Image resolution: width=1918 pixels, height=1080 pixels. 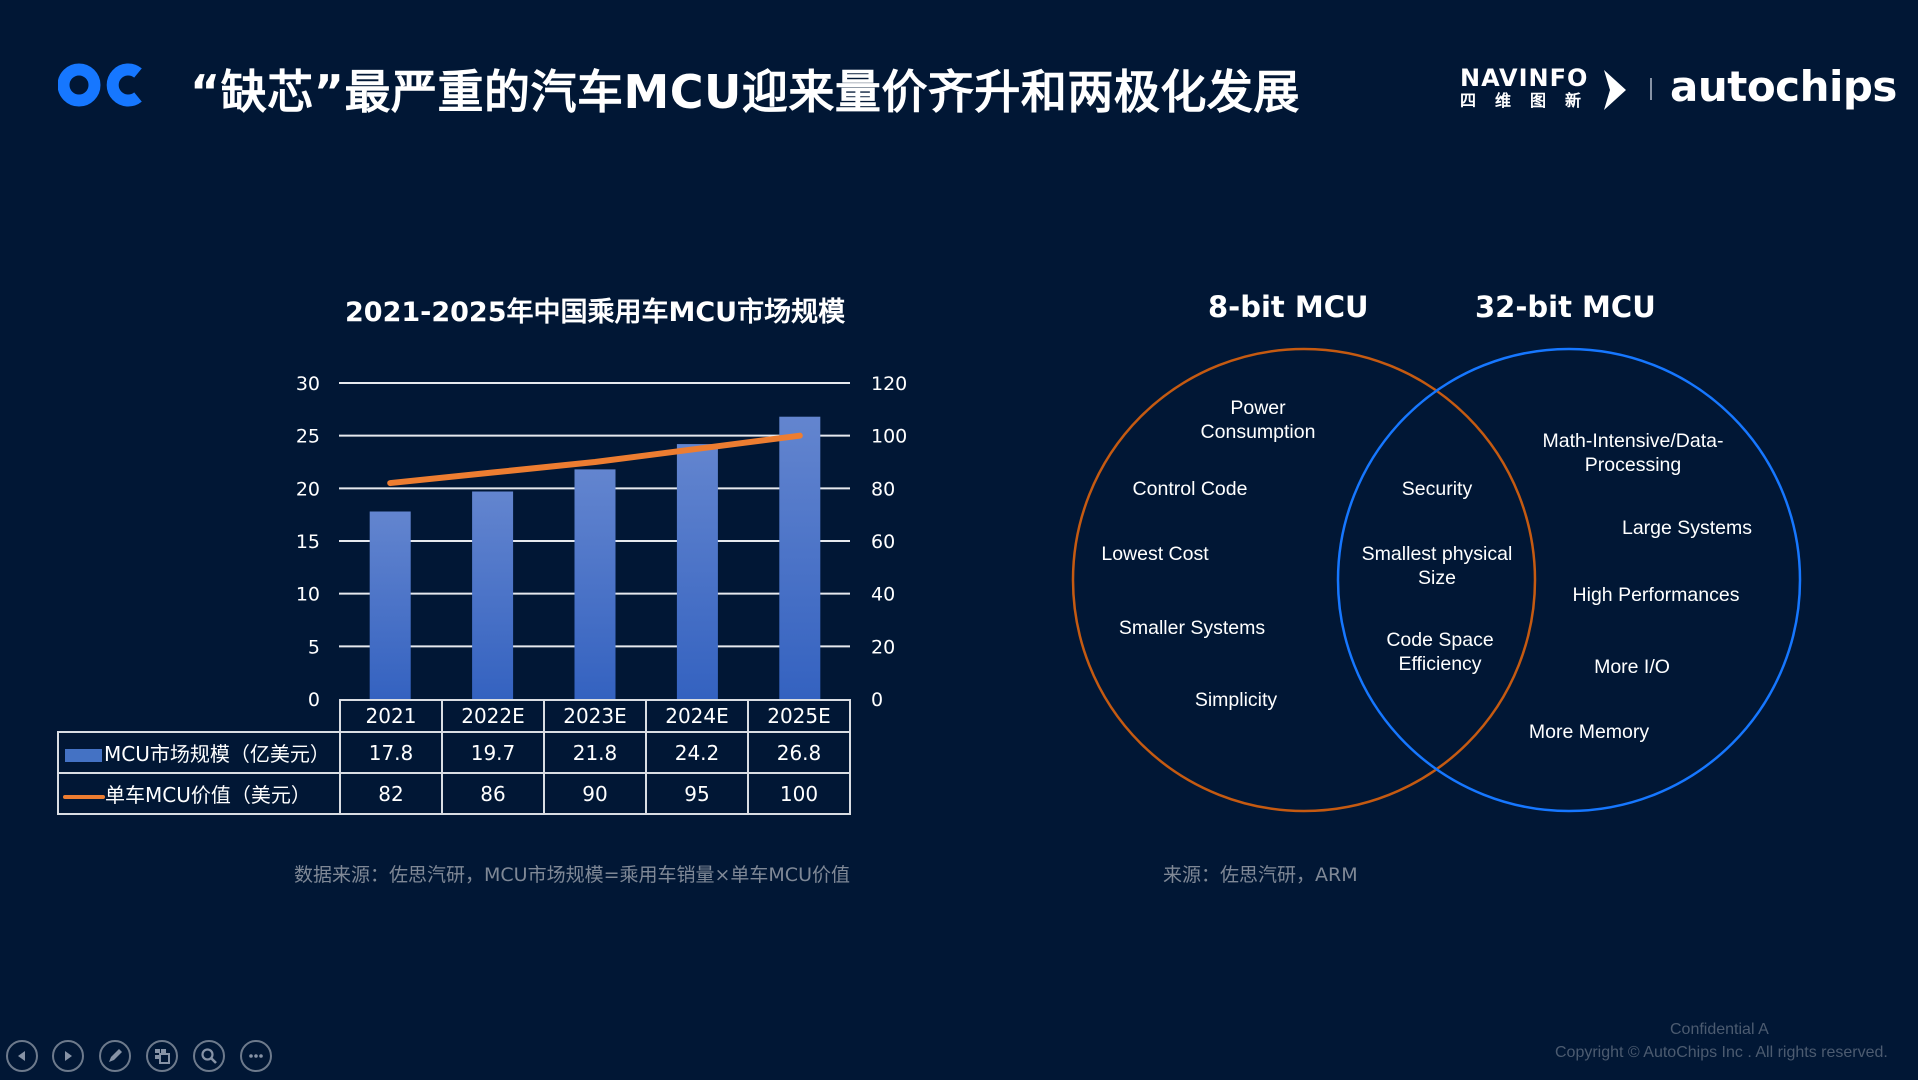 I want to click on navinfo-logo-cn: 四维图新, so click(x=1530, y=100).